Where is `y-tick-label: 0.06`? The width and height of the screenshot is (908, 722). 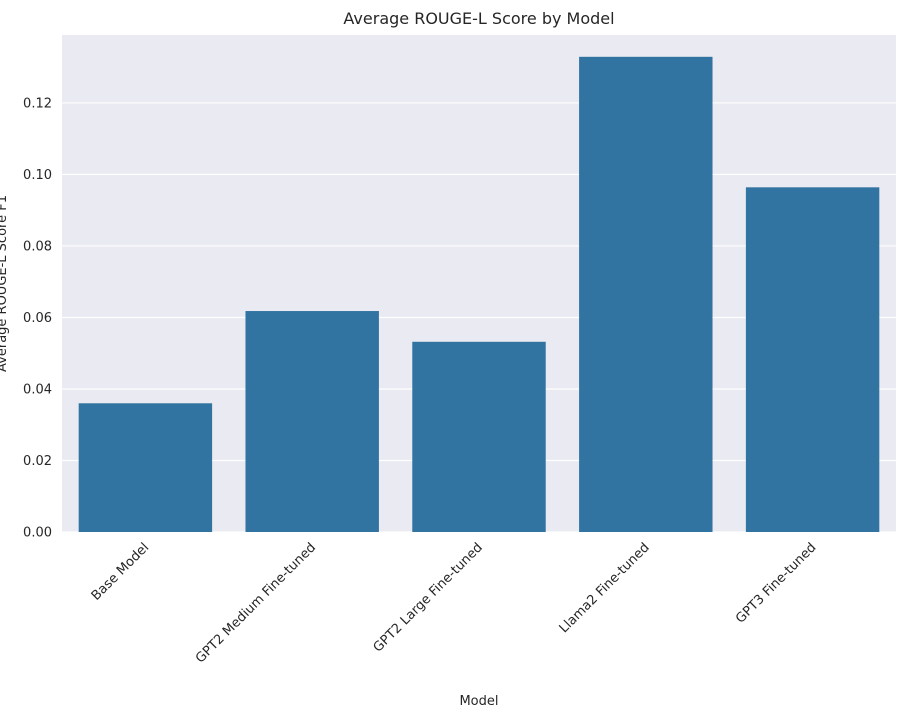
y-tick-label: 0.06 is located at coordinates (37, 318).